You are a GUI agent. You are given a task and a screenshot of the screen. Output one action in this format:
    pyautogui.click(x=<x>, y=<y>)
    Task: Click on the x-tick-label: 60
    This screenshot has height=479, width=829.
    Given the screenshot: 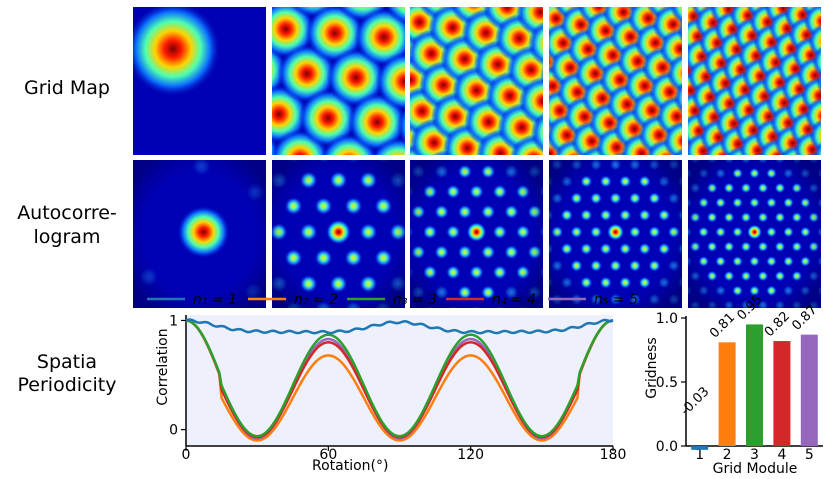 What is the action you would take?
    pyautogui.click(x=328, y=455)
    